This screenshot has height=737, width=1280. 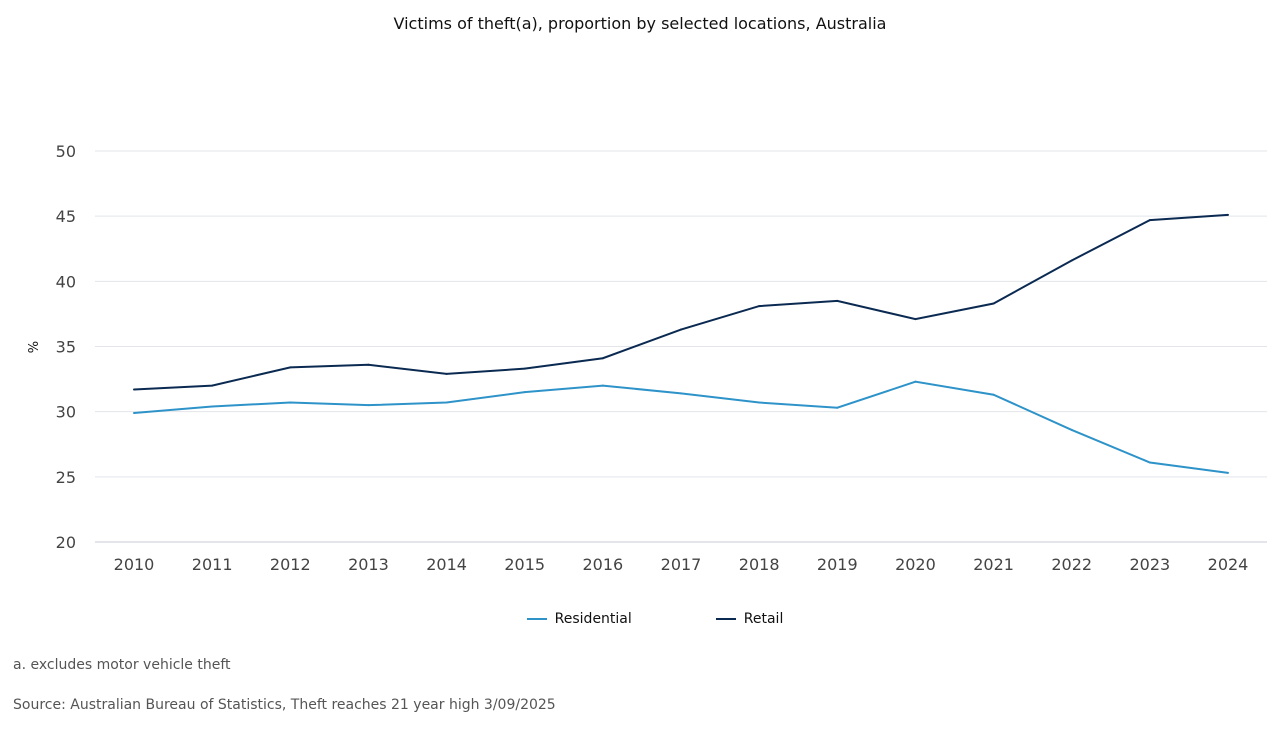 What do you see at coordinates (290, 564) in the screenshot?
I see `x-tick-label: 2012` at bounding box center [290, 564].